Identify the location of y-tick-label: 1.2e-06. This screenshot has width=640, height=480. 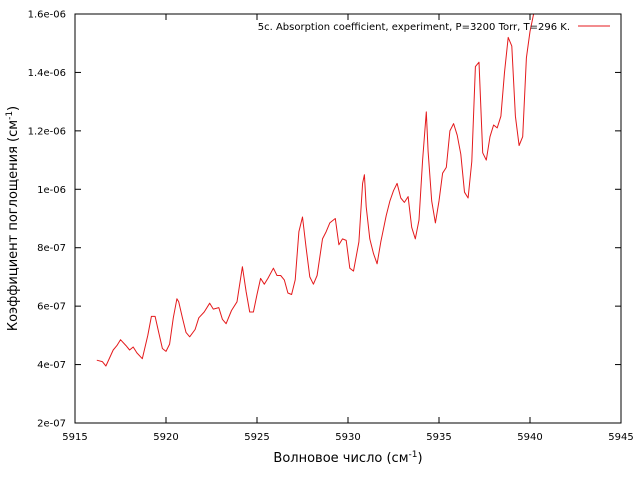
(47, 131).